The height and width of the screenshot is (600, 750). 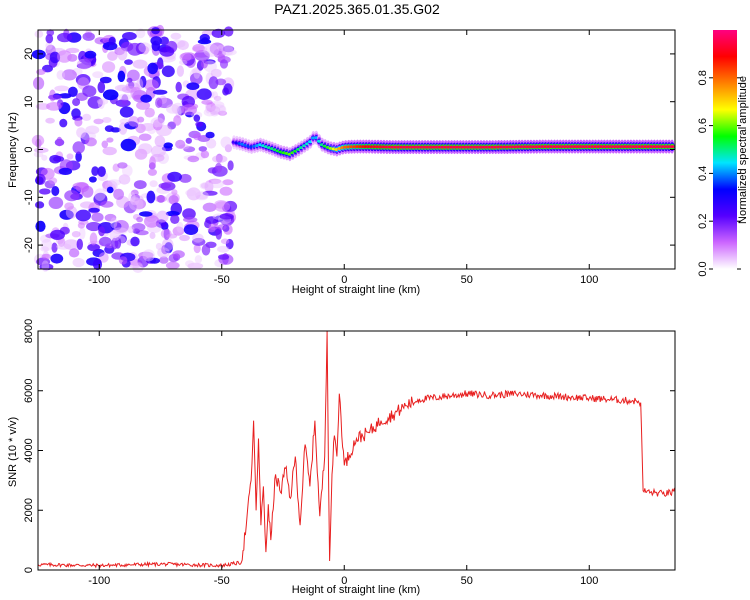 What do you see at coordinates (99, 280) in the screenshot?
I see `x-tick-label: -100` at bounding box center [99, 280].